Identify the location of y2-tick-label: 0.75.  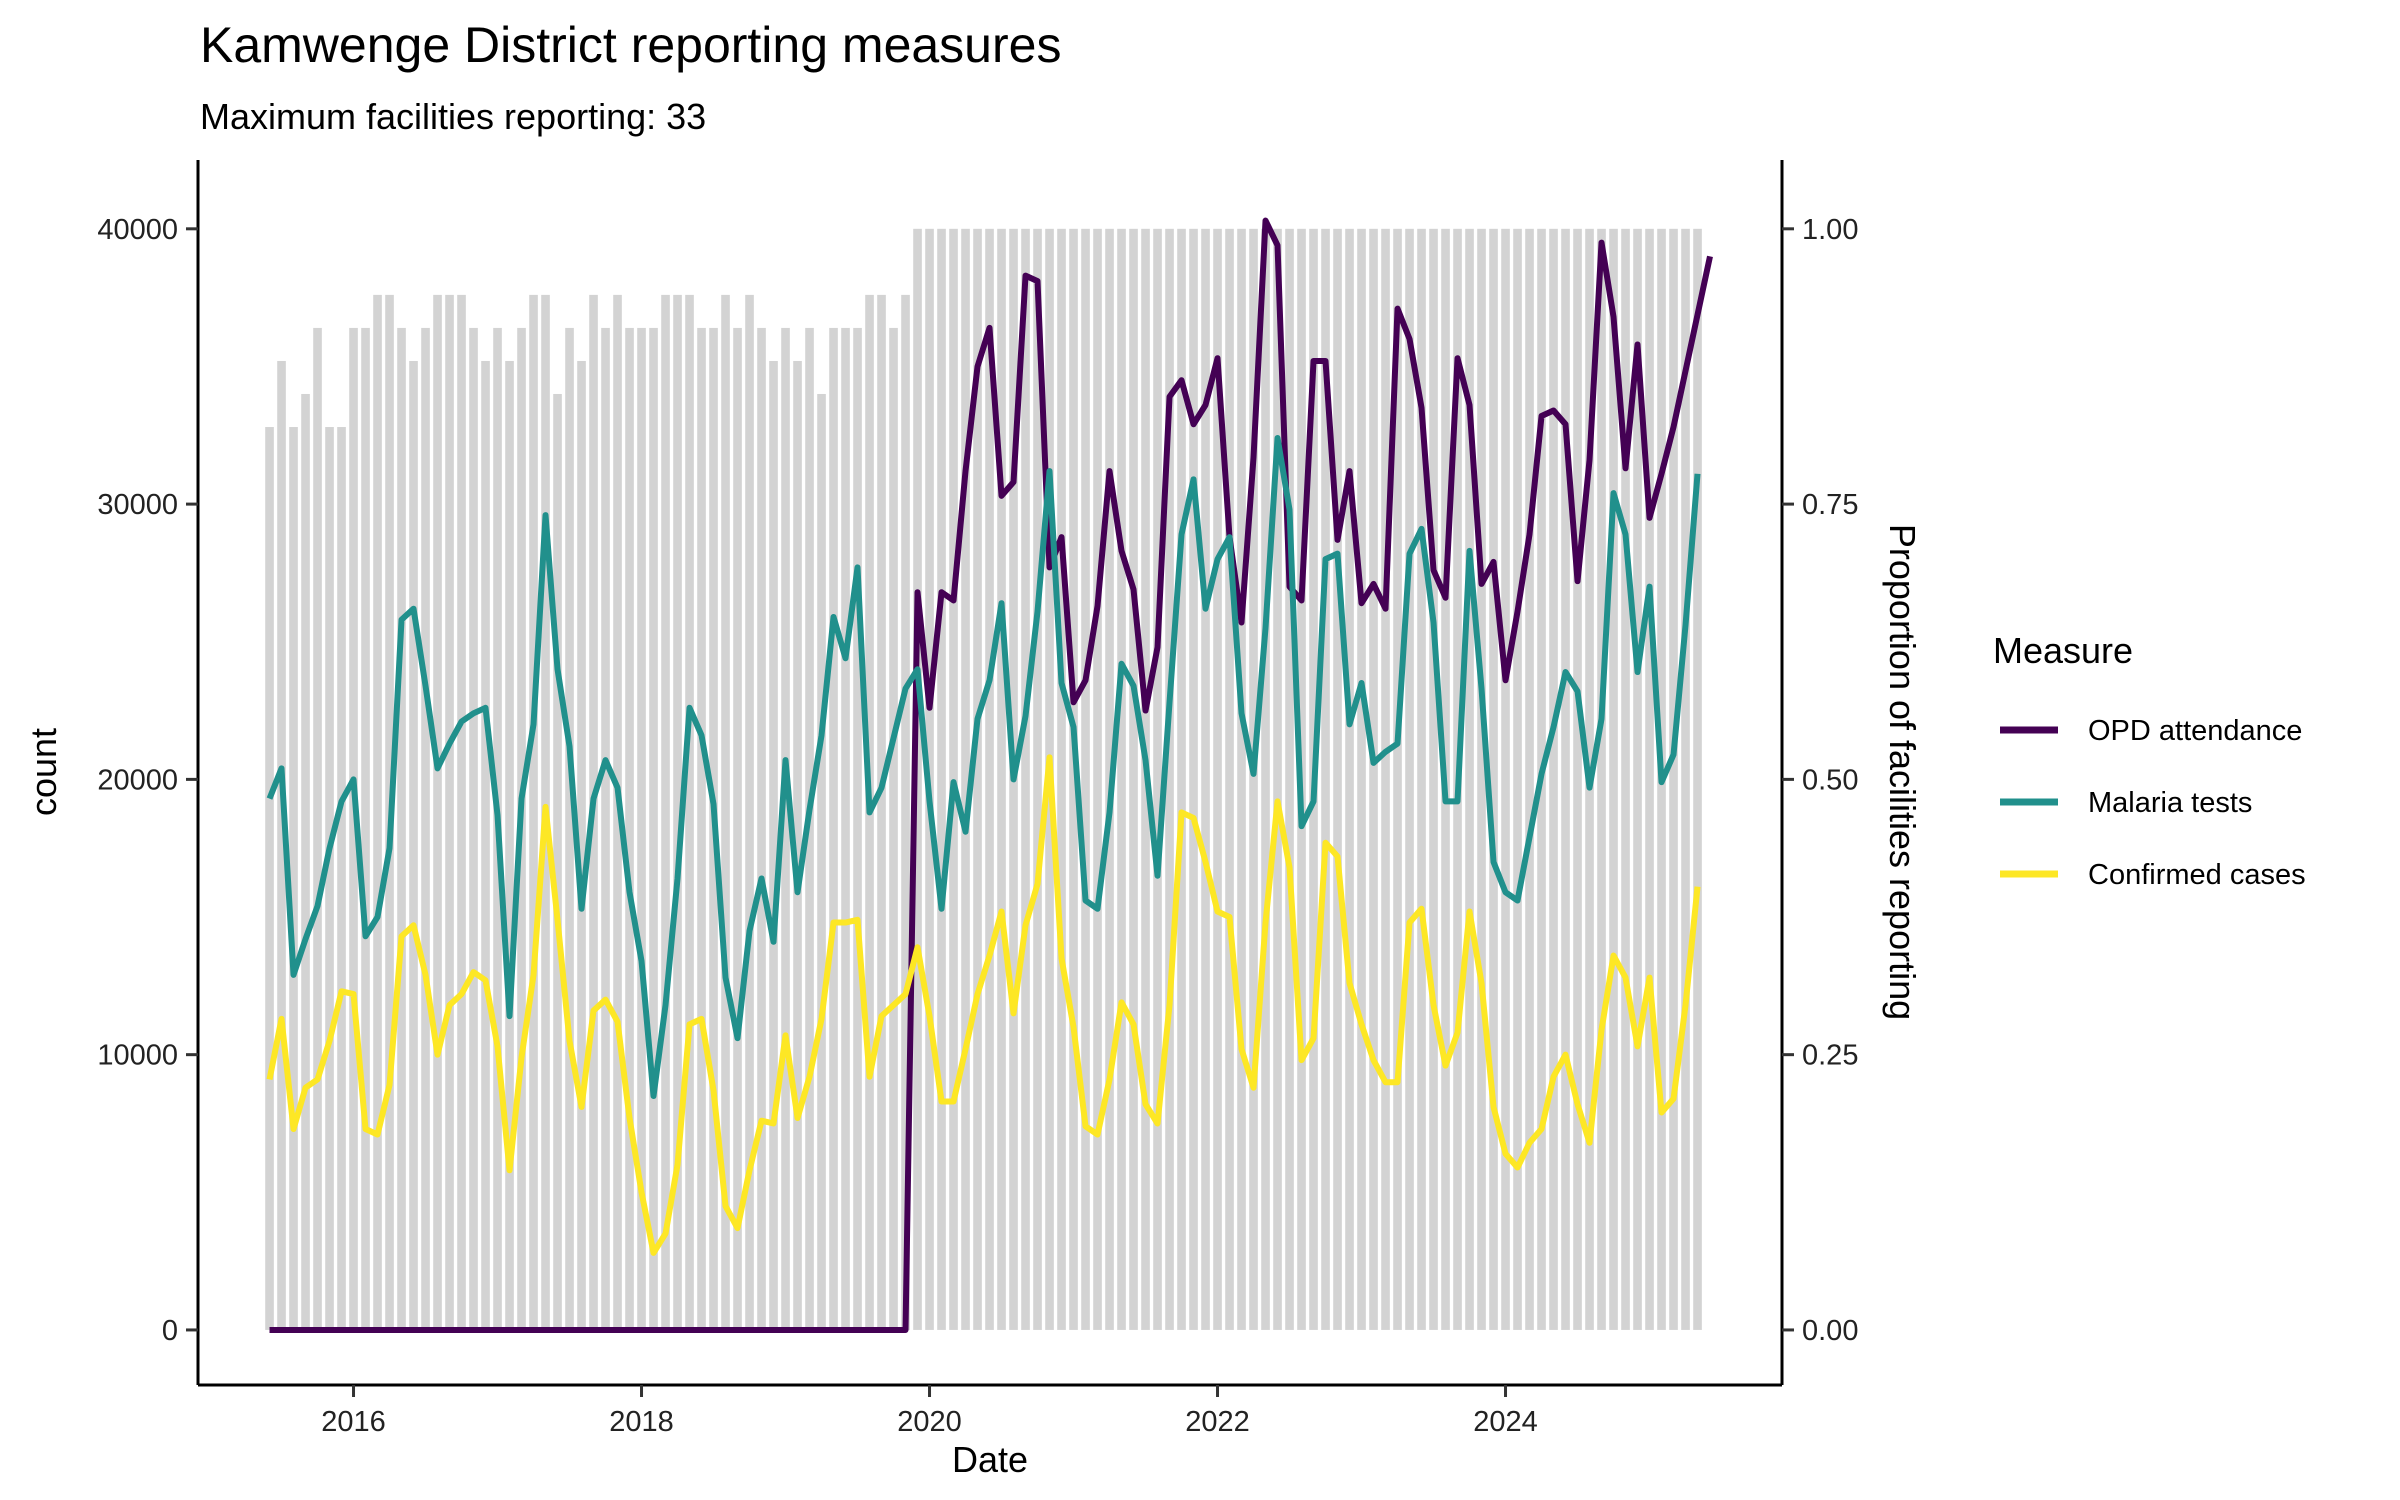
(1830, 505).